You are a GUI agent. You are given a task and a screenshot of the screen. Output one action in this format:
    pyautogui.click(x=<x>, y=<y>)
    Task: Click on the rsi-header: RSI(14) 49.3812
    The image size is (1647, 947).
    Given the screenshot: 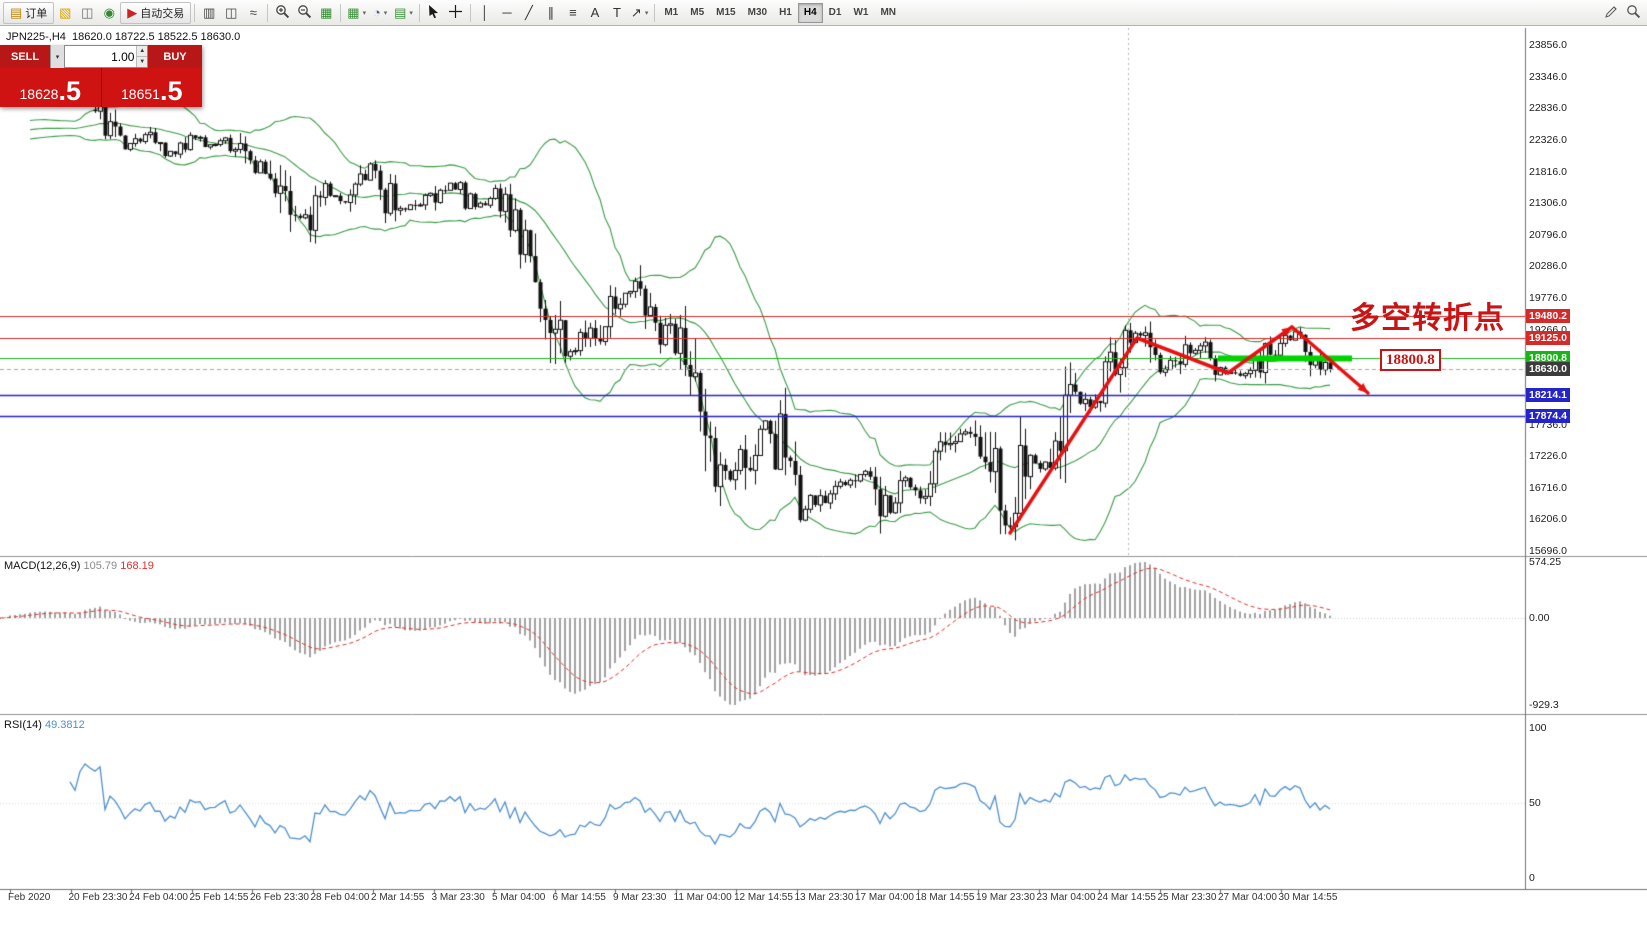 What is the action you would take?
    pyautogui.click(x=44, y=725)
    